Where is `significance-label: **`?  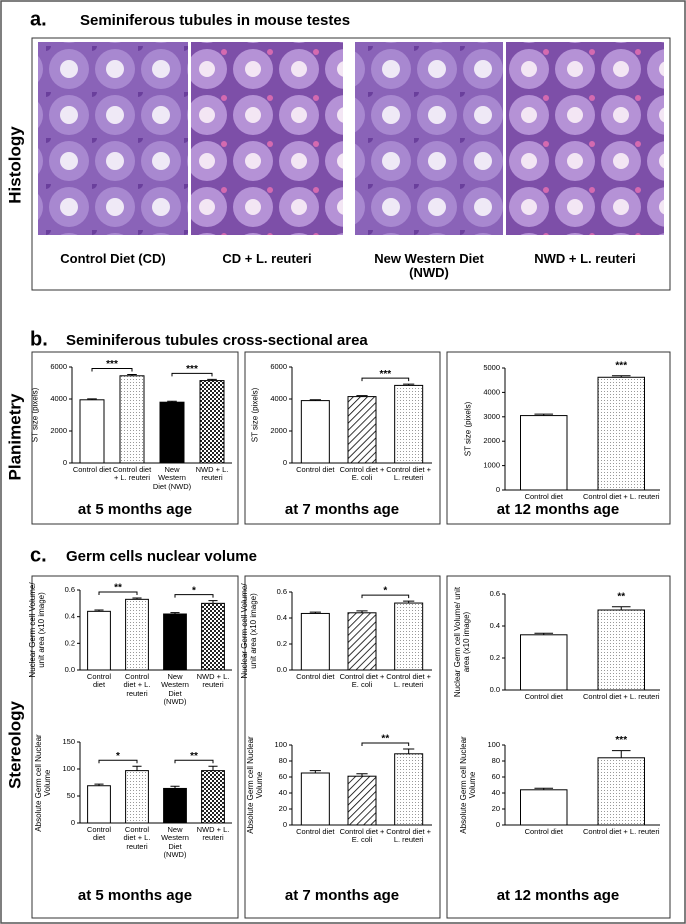
significance-label: ** is located at coordinates (118, 588).